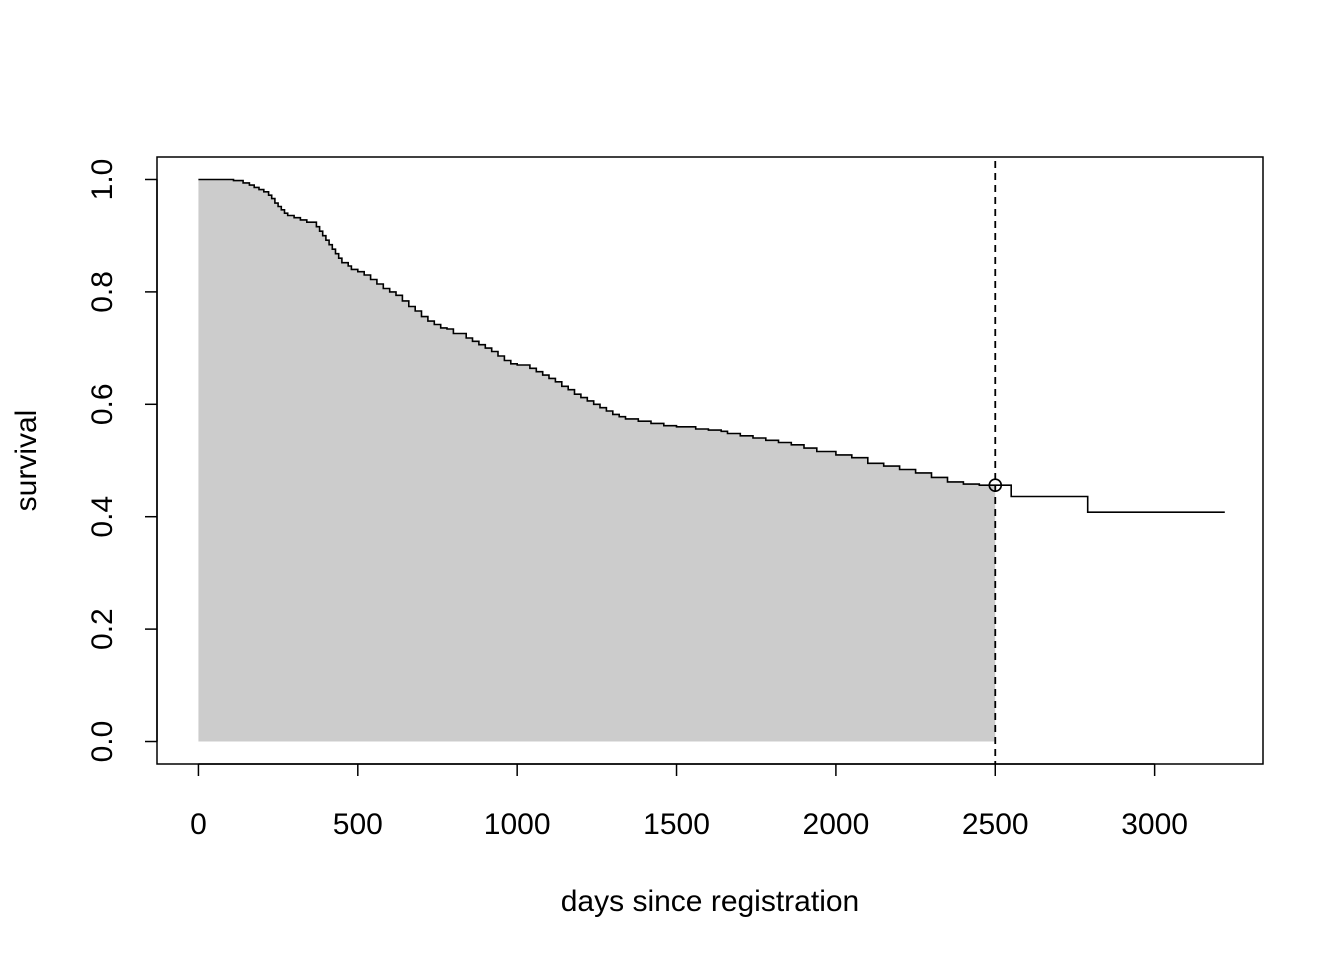 This screenshot has height=960, width=1344. Describe the element at coordinates (198, 824) in the screenshot. I see `x-tick-label: 0` at that location.